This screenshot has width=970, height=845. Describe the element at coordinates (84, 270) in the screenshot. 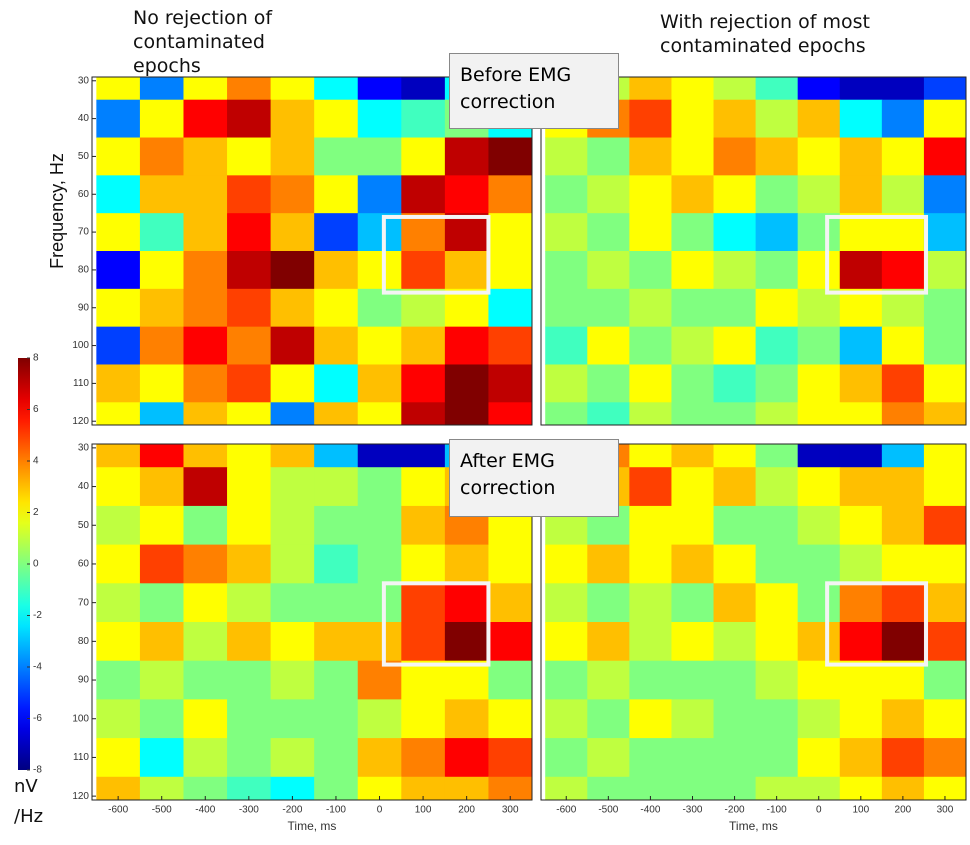

I see `y-tick-label: 80` at that location.